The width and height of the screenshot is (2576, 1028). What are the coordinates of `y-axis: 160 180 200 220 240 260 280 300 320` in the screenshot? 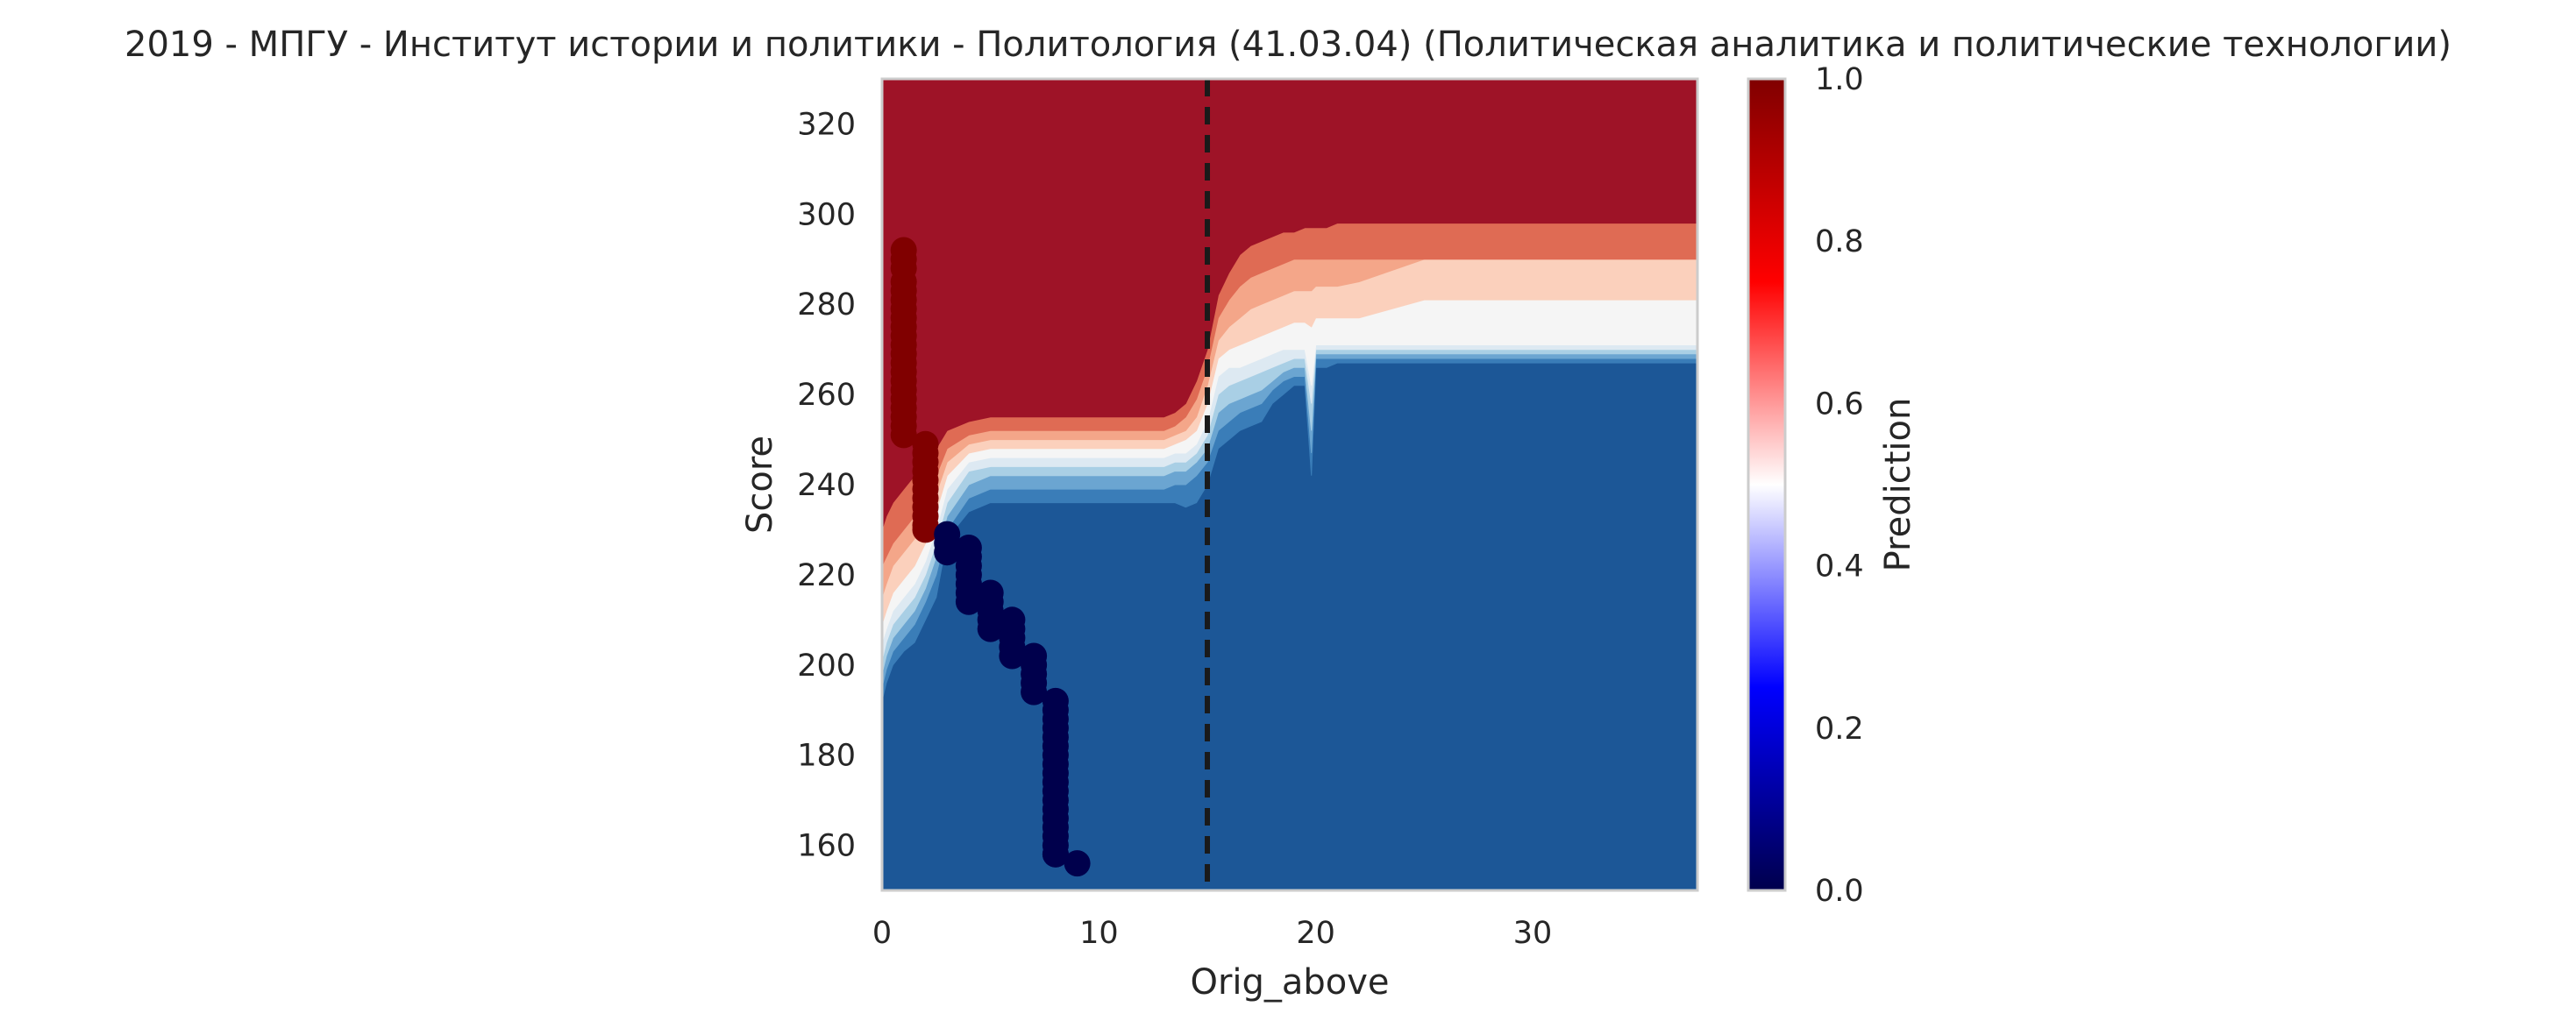 It's located at (826, 485).